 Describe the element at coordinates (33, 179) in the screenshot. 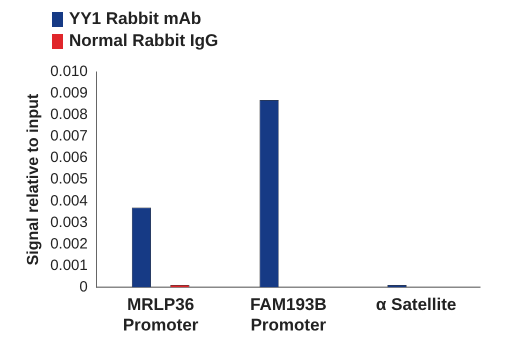

I see `y-axis-title: Signal relative to input` at that location.